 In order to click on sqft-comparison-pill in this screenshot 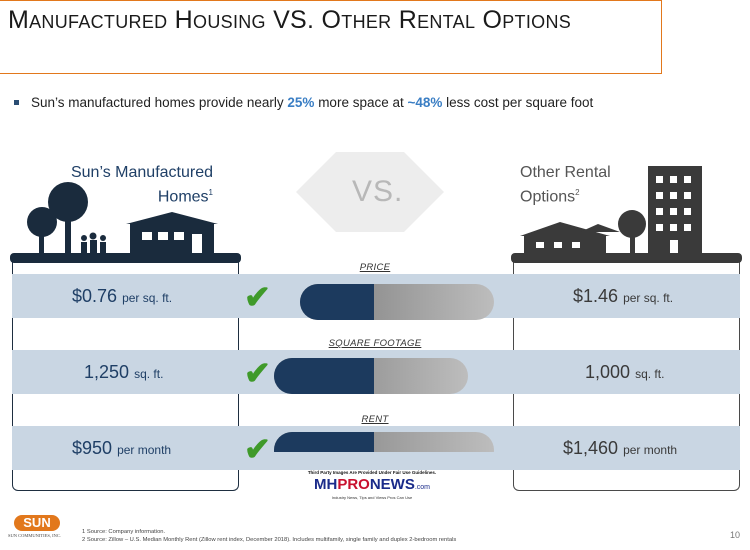, I will do `click(371, 376)`.